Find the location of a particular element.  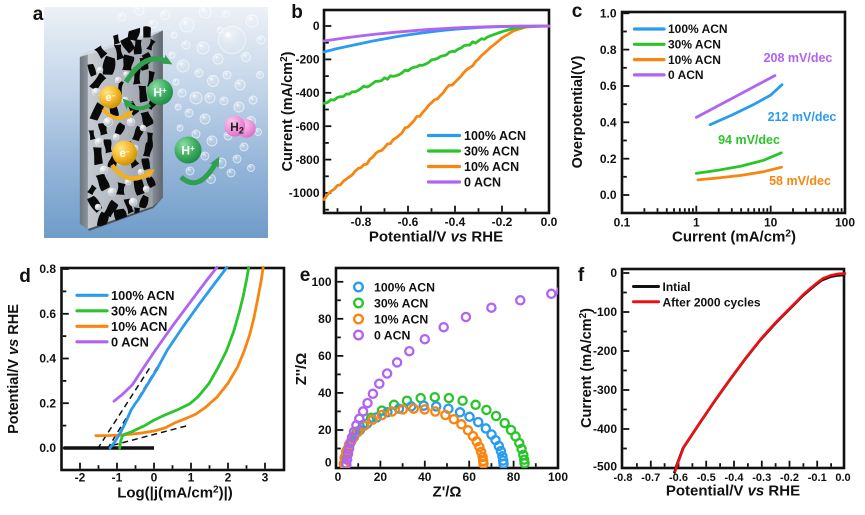

svg-text: 0.1 is located at coordinates (622, 223).